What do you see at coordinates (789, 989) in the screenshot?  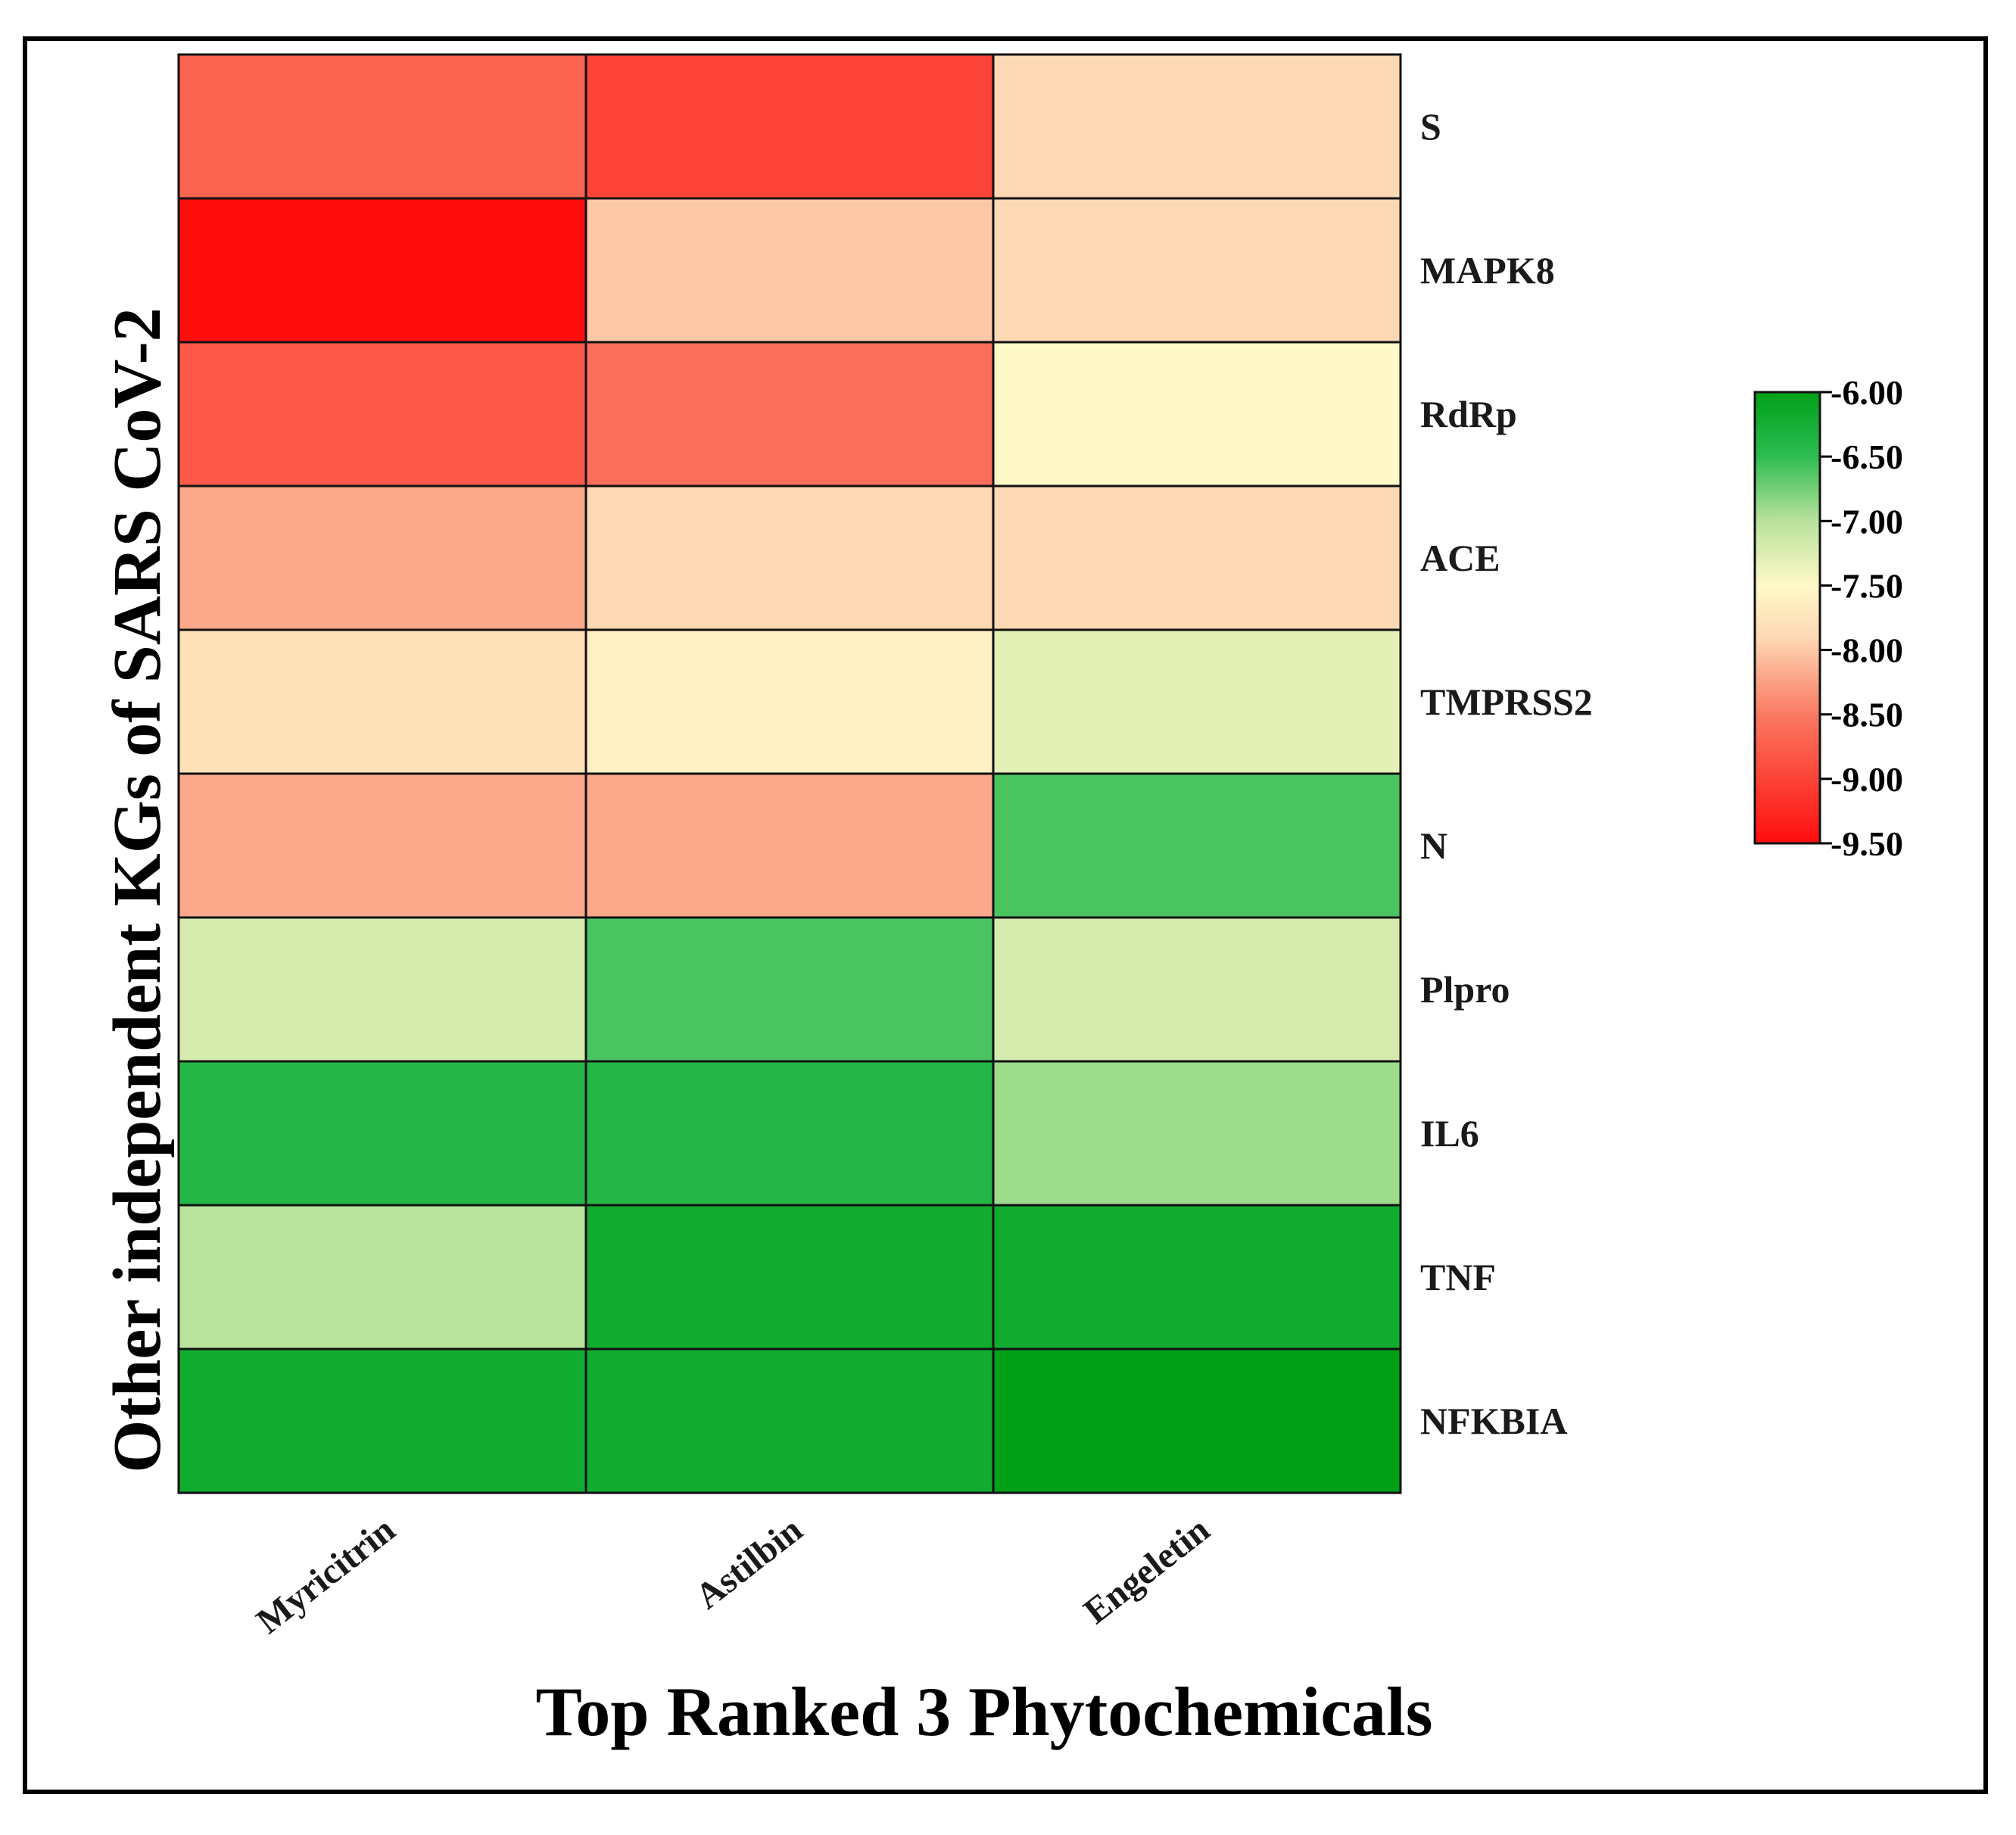 I see `heatmap-cell-plpro-astilbin` at bounding box center [789, 989].